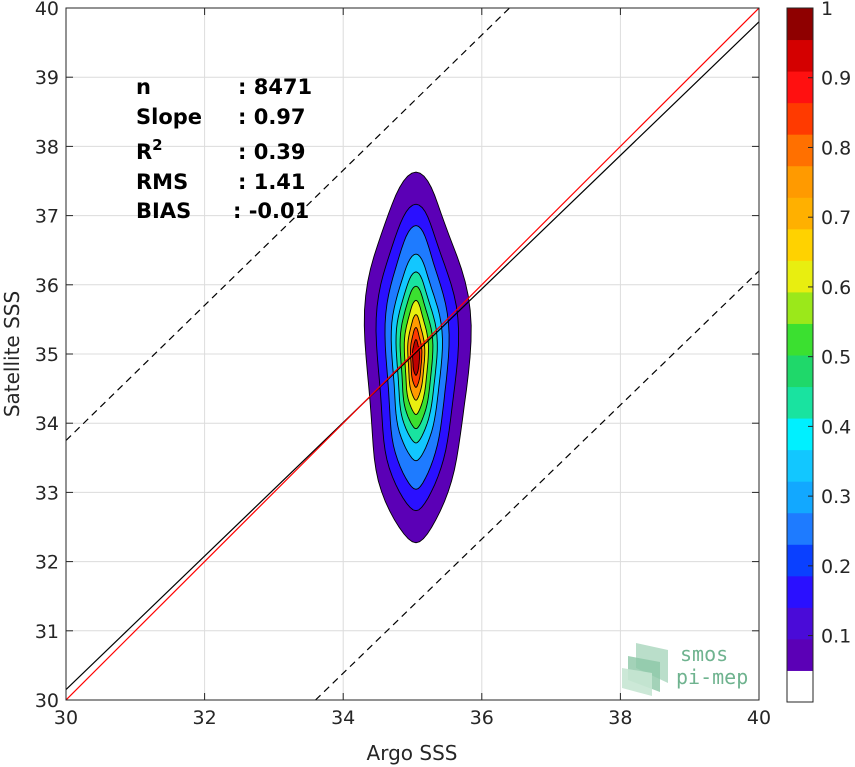 This screenshot has width=855, height=767. What do you see at coordinates (12, 354) in the screenshot?
I see `y-axis-label: Satellite SSS` at bounding box center [12, 354].